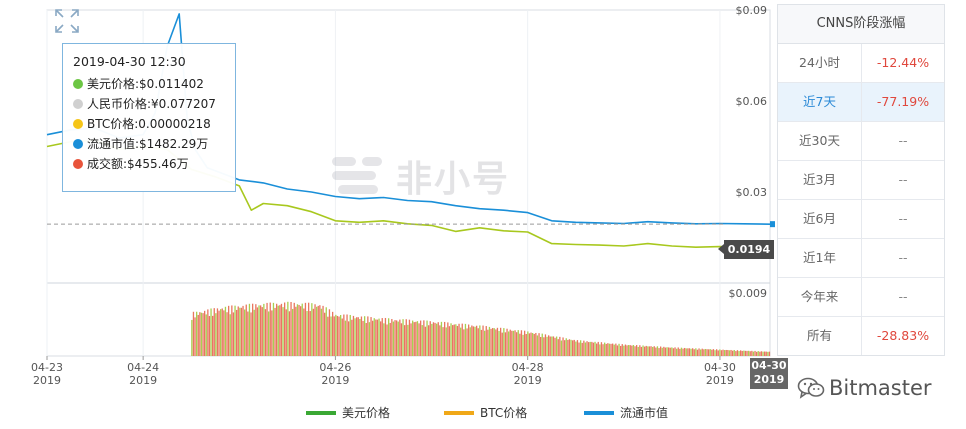 This screenshot has height=429, width=966. Describe the element at coordinates (903, 140) in the screenshot. I see `period-value: --` at that location.